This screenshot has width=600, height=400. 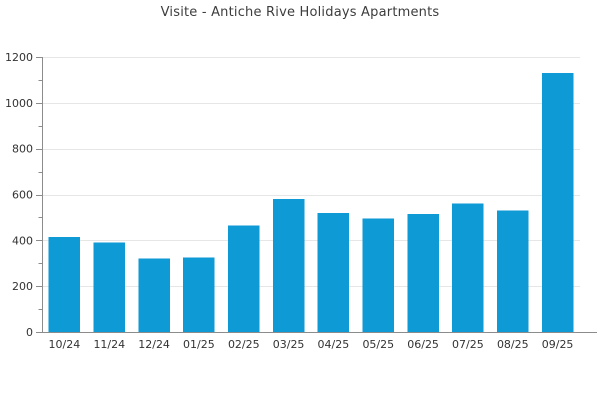 I want to click on y-axis-label: 400, so click(x=22, y=240).